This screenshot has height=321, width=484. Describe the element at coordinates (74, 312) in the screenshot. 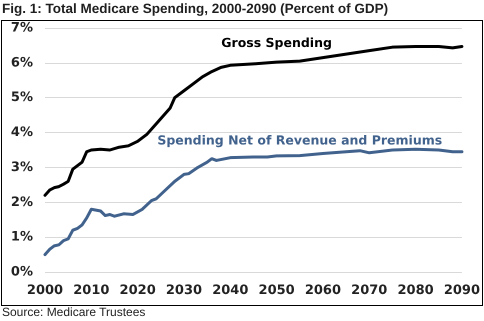

I see `source-note: Source: Medicare Trustees` at that location.